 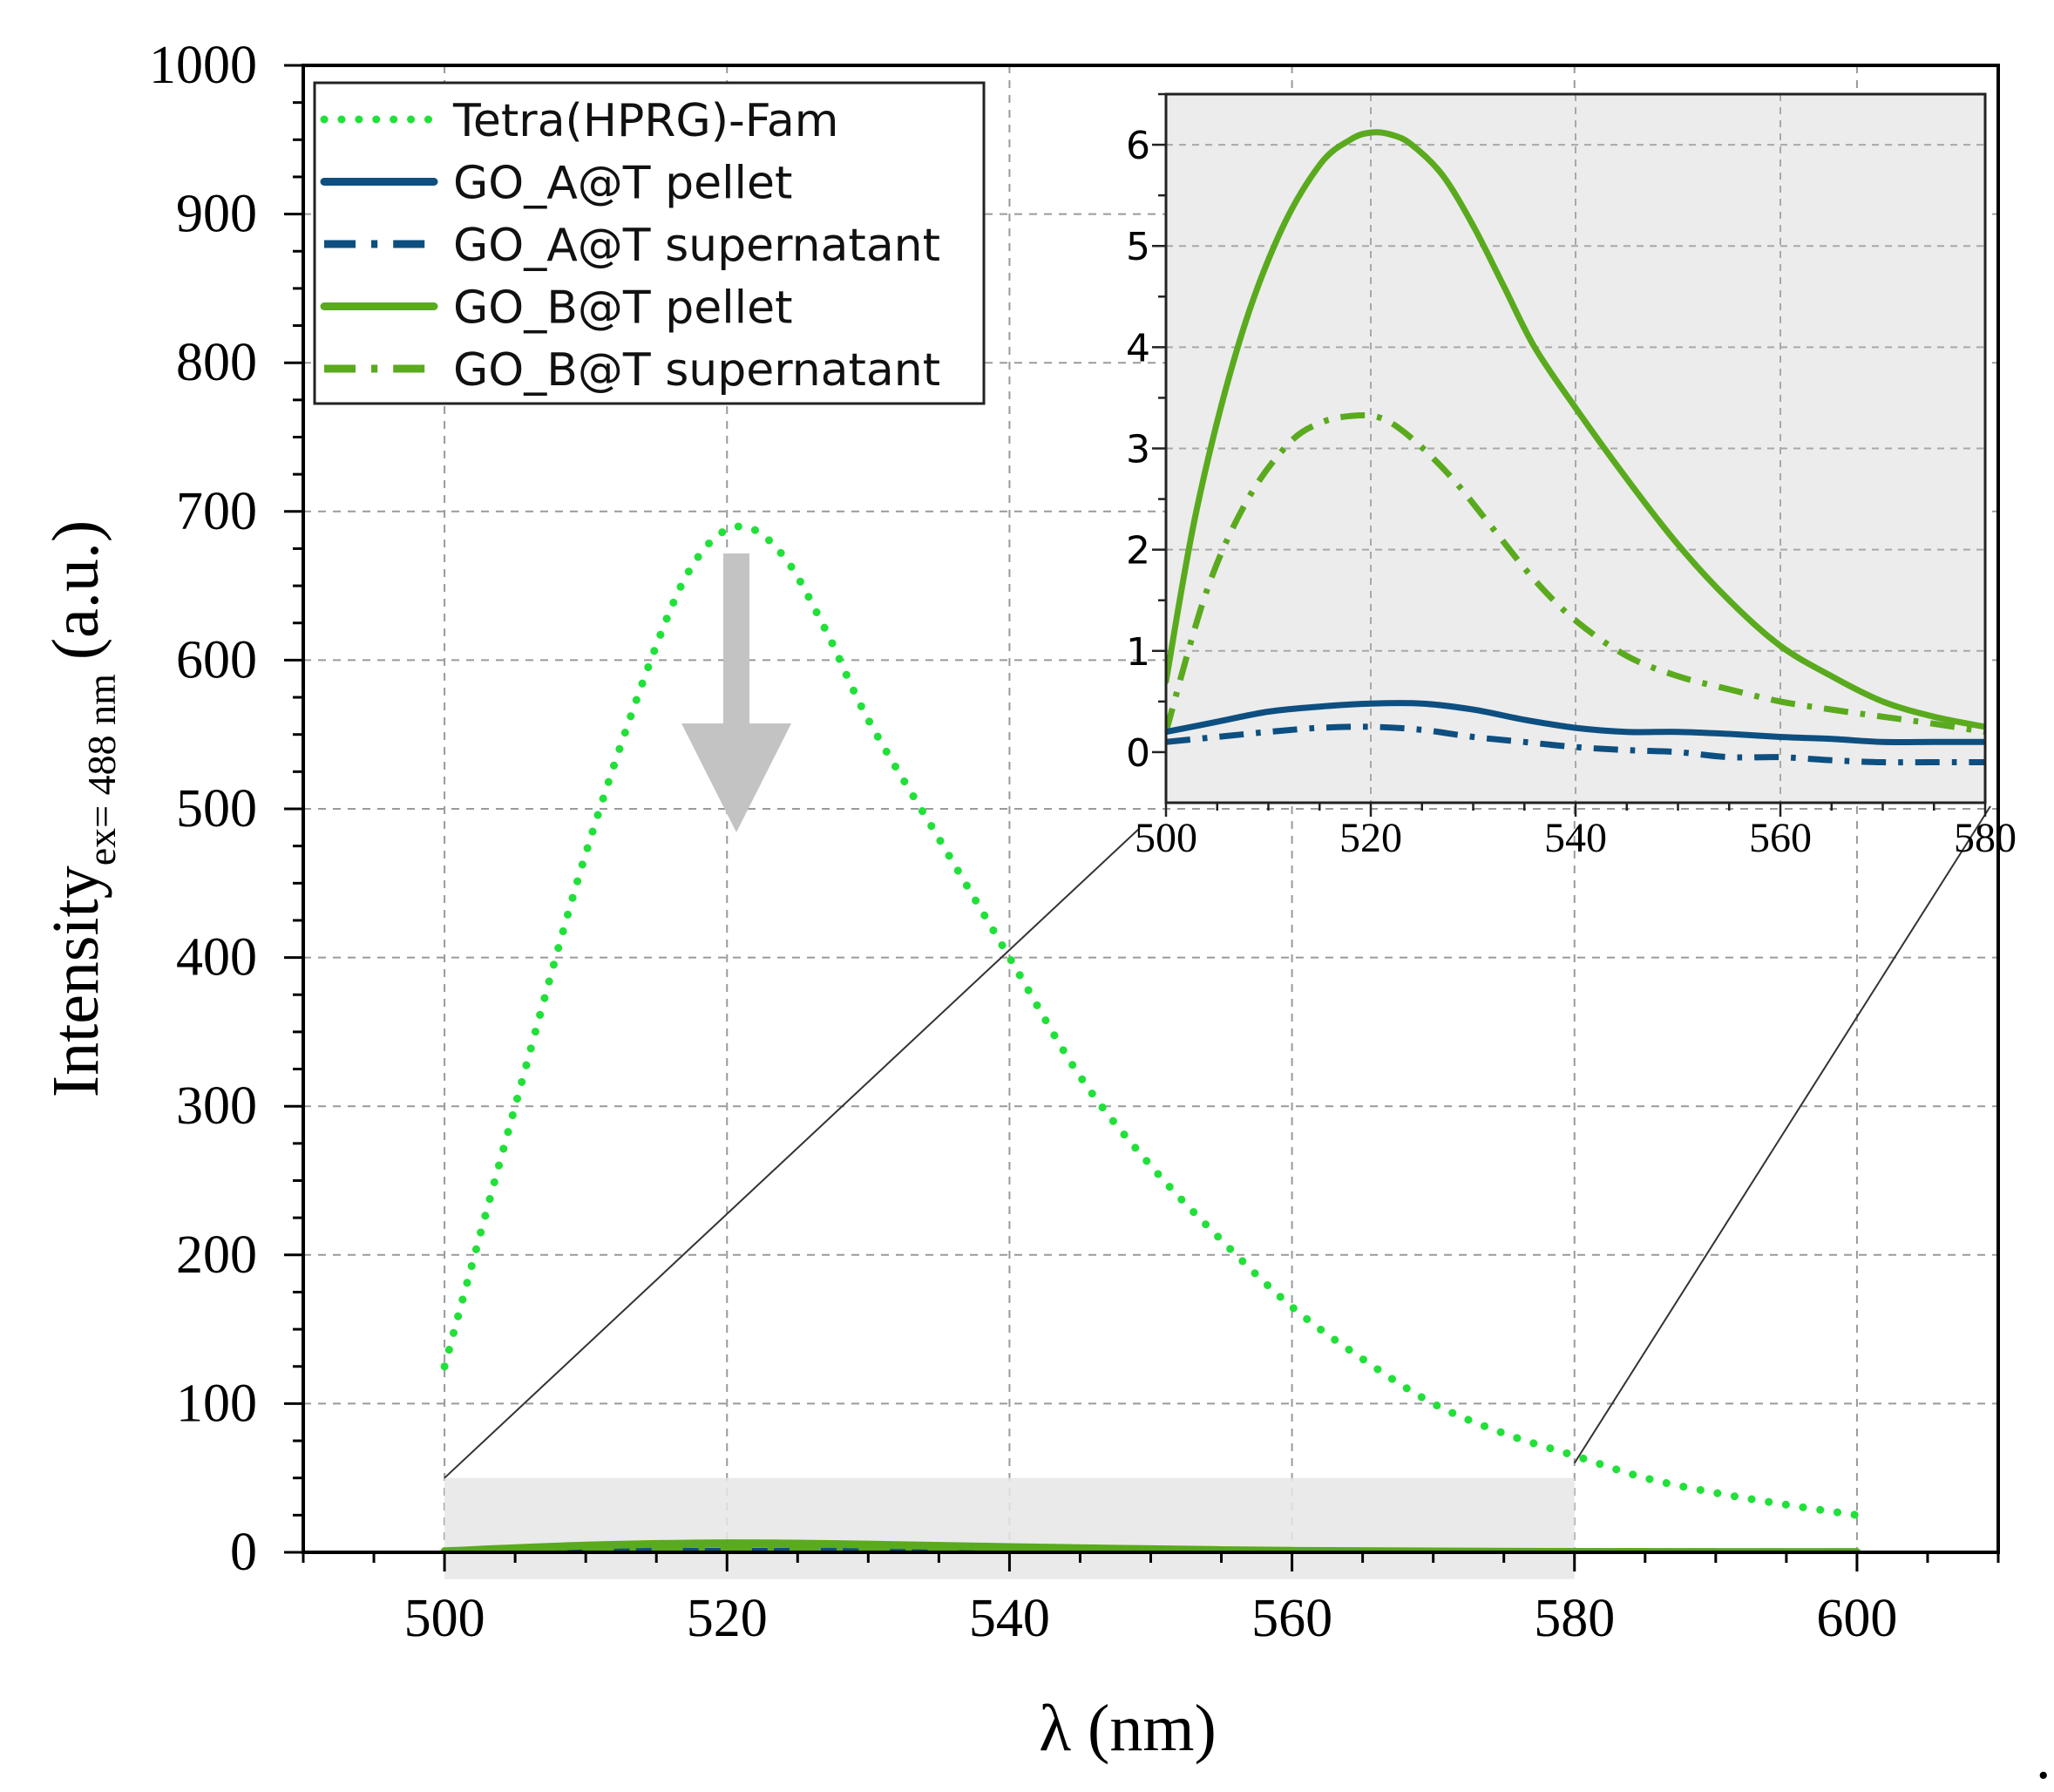 What do you see at coordinates (216, 659) in the screenshot?
I see `y-tick-label-600: 600` at bounding box center [216, 659].